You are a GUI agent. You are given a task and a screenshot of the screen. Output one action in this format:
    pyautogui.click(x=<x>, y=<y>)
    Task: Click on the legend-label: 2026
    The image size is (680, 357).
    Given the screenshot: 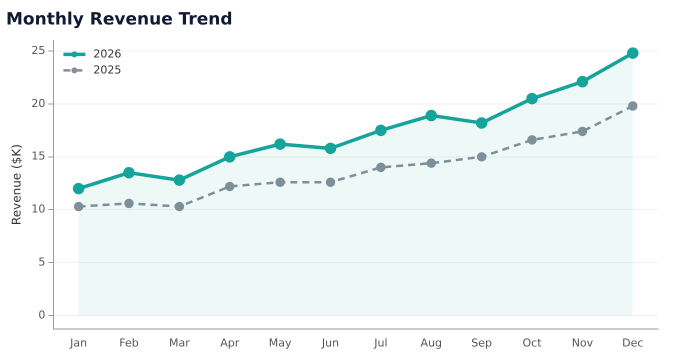 What is the action you would take?
    pyautogui.click(x=107, y=53)
    